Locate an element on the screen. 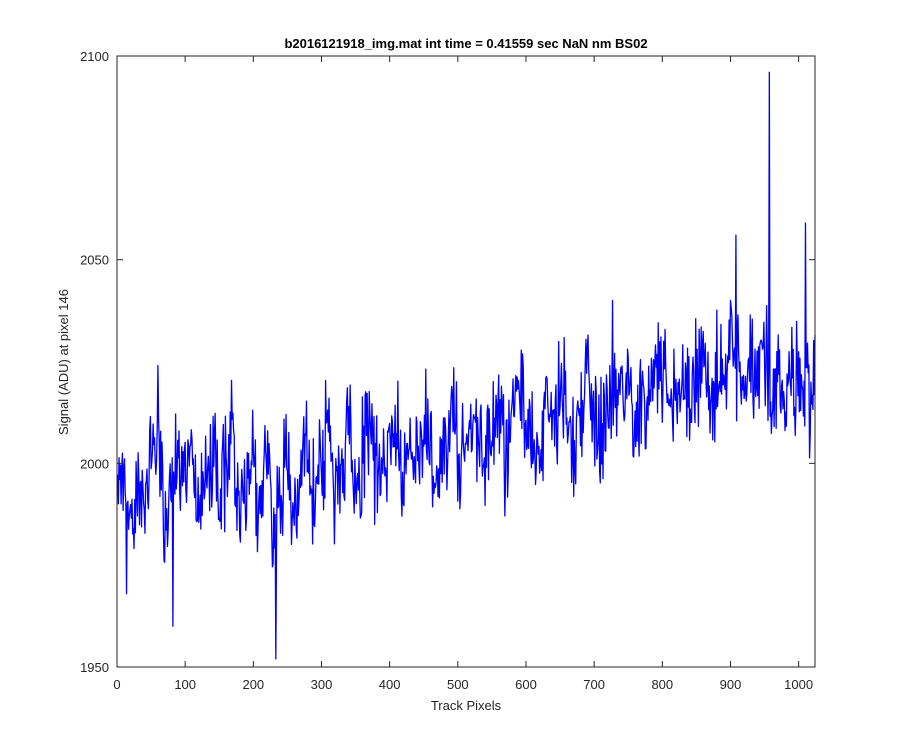 The width and height of the screenshot is (900, 750). x-tick-label: 700 is located at coordinates (594, 684).